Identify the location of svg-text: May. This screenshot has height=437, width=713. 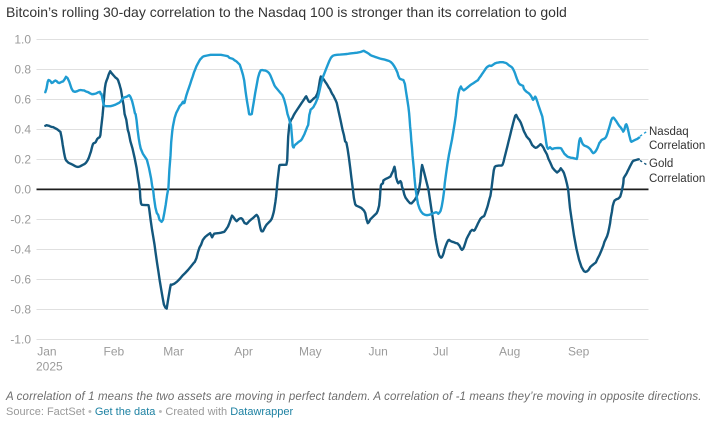
(310, 352).